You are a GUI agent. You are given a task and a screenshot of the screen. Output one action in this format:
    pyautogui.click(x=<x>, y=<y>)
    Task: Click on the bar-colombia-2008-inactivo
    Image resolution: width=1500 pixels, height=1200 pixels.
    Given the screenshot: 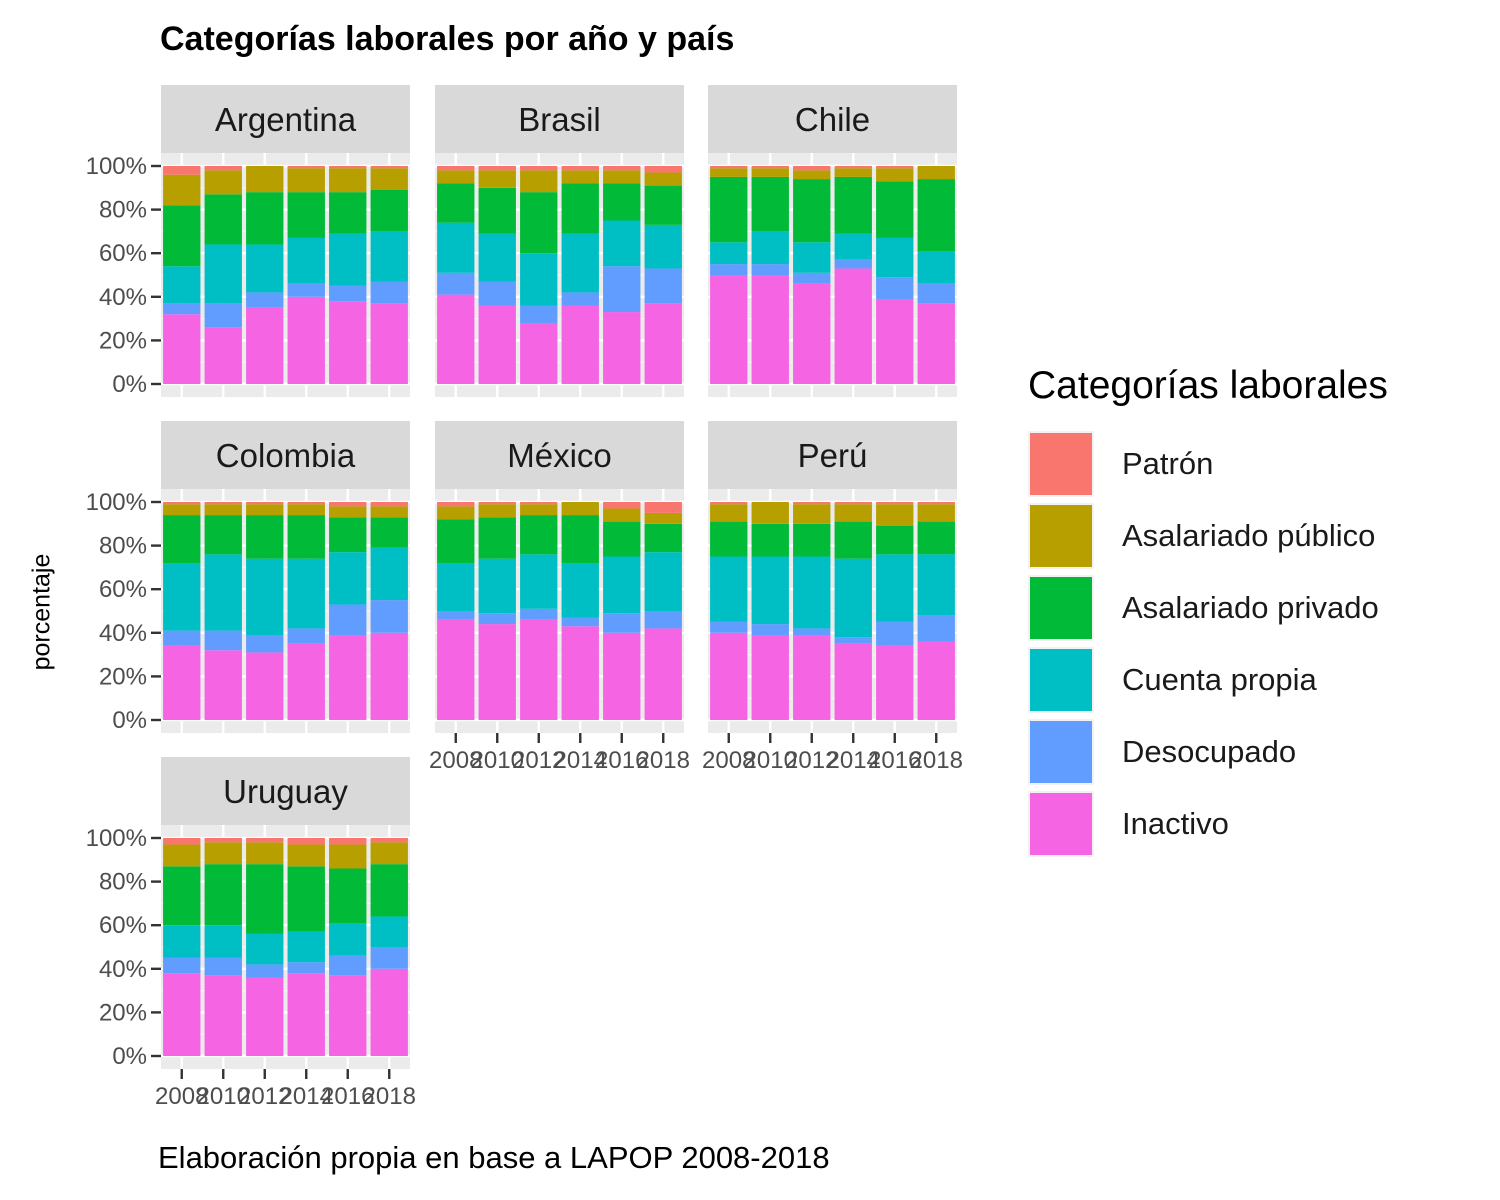 What is the action you would take?
    pyautogui.click(x=182, y=682)
    